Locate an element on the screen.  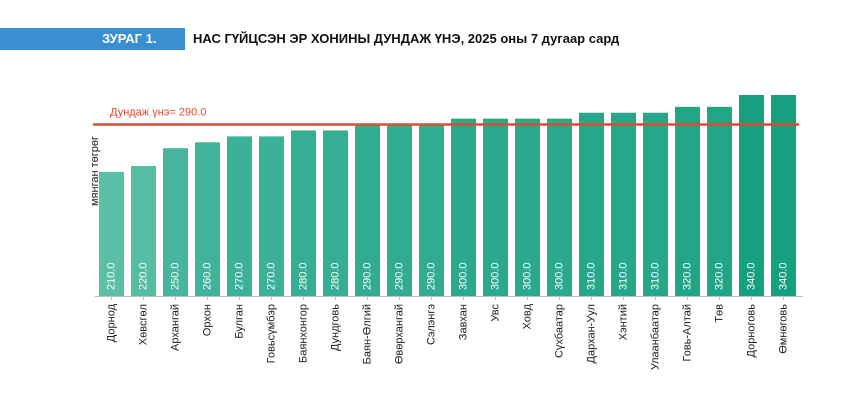
category-label: Сүхбаатар is located at coordinates (559, 331).